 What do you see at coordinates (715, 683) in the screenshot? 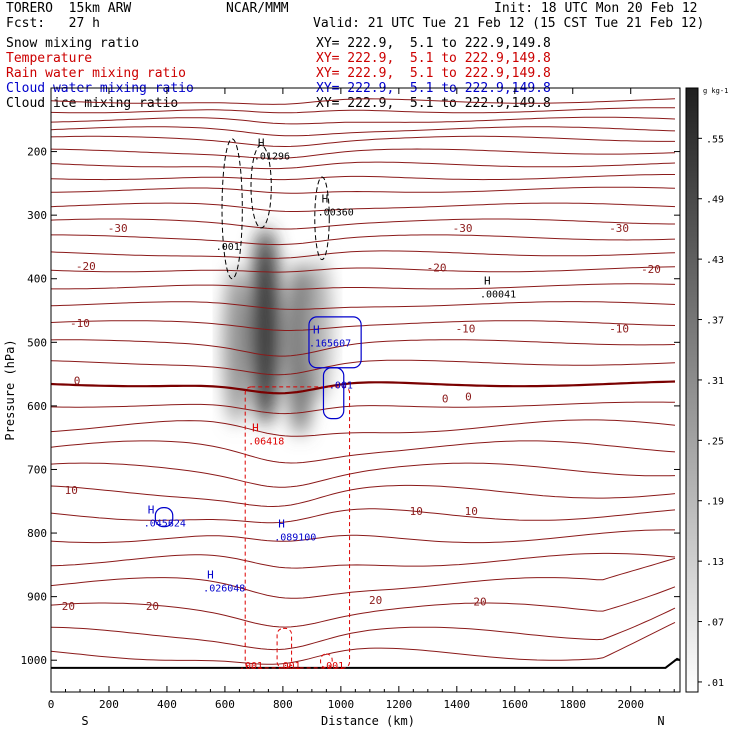
I see `colorbar-label: .01` at bounding box center [715, 683].